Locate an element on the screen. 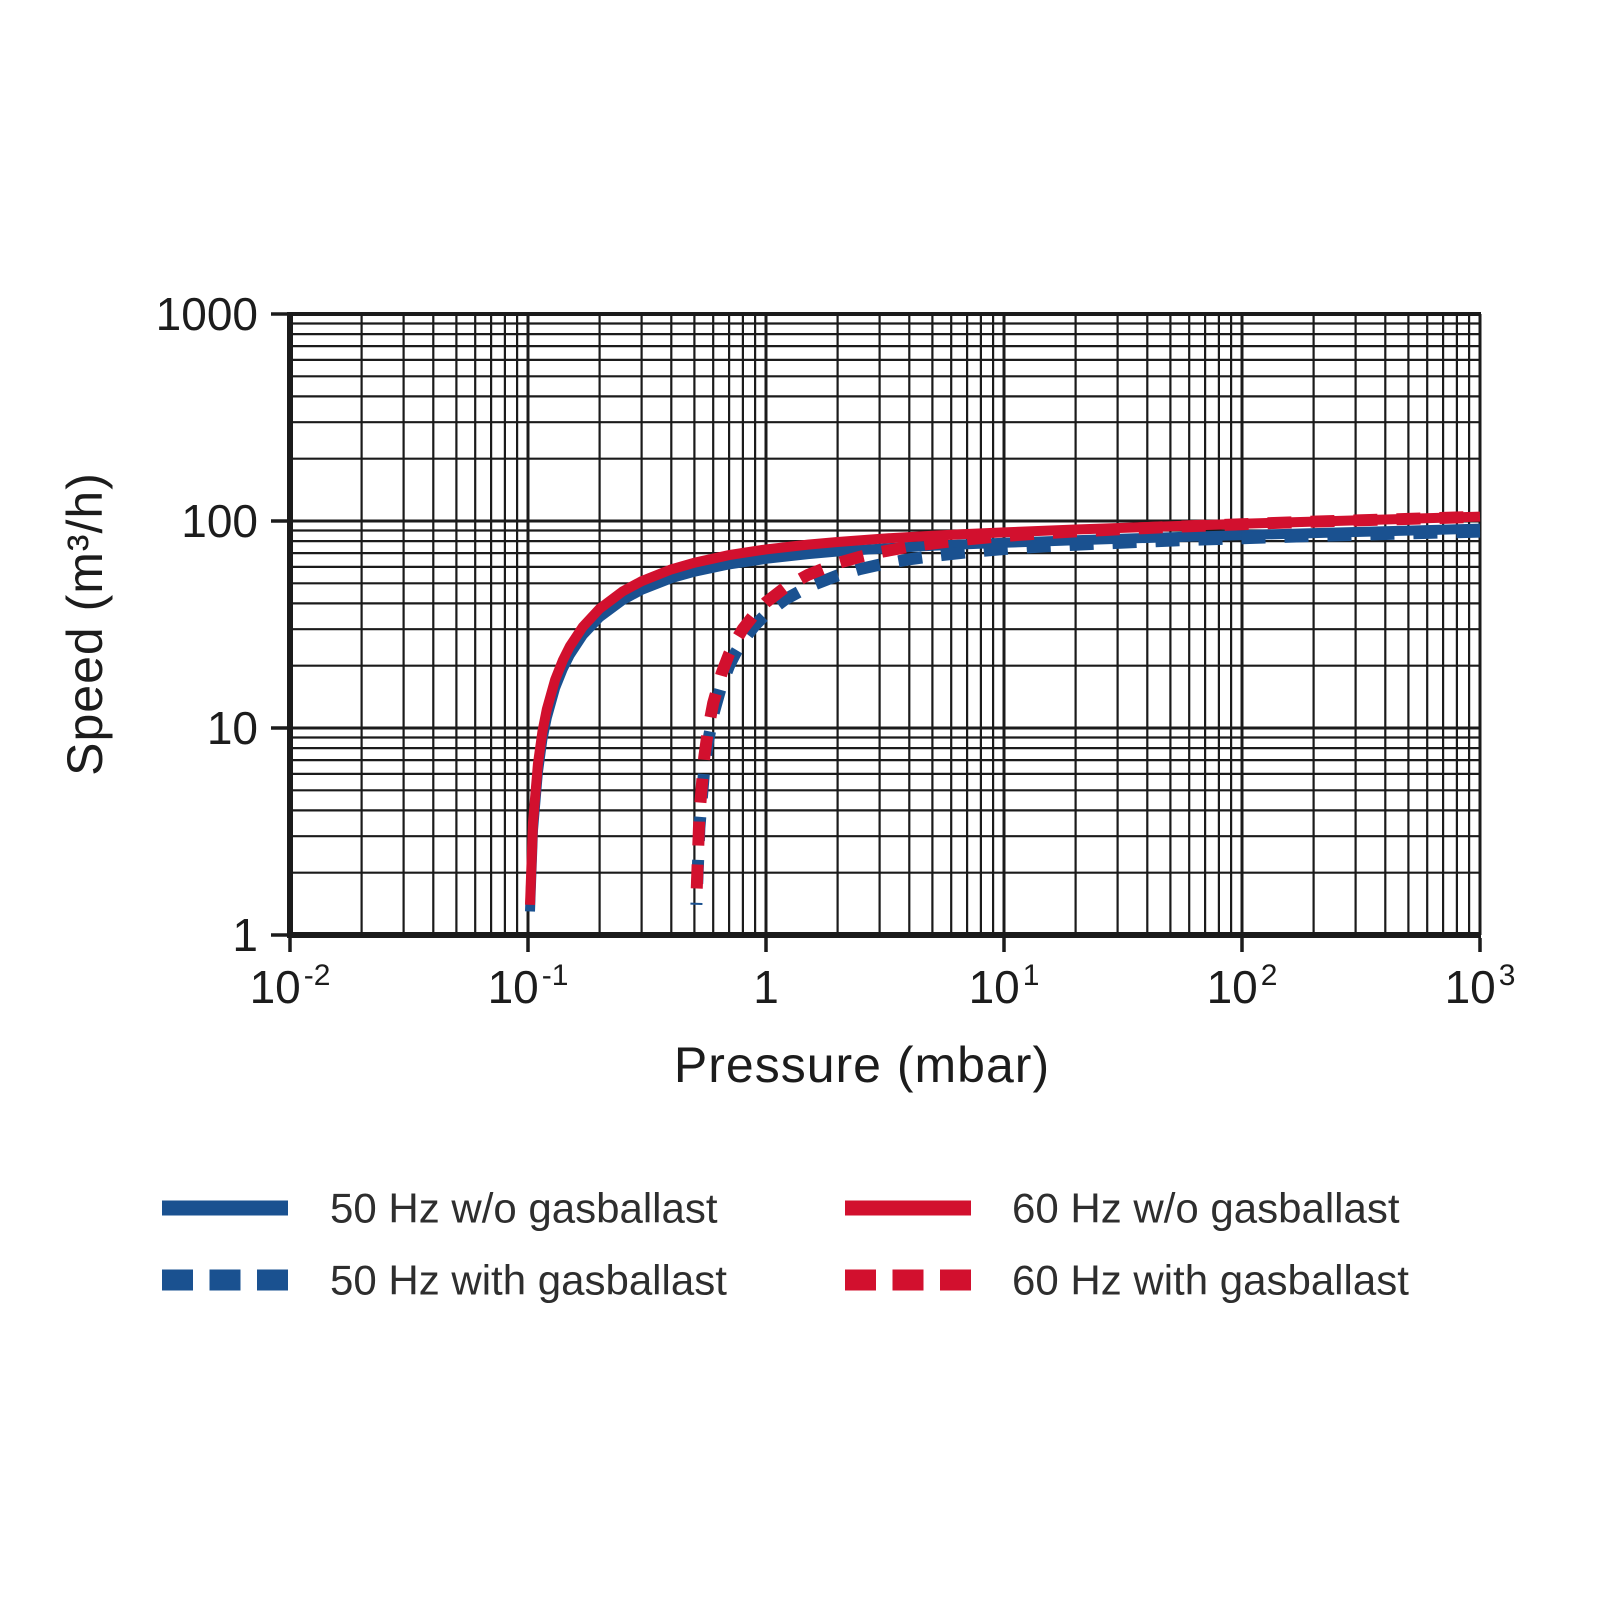 The height and width of the screenshot is (1600, 1600). y-axis-tick-labels: 1 10 100 1000 is located at coordinates (207, 624).